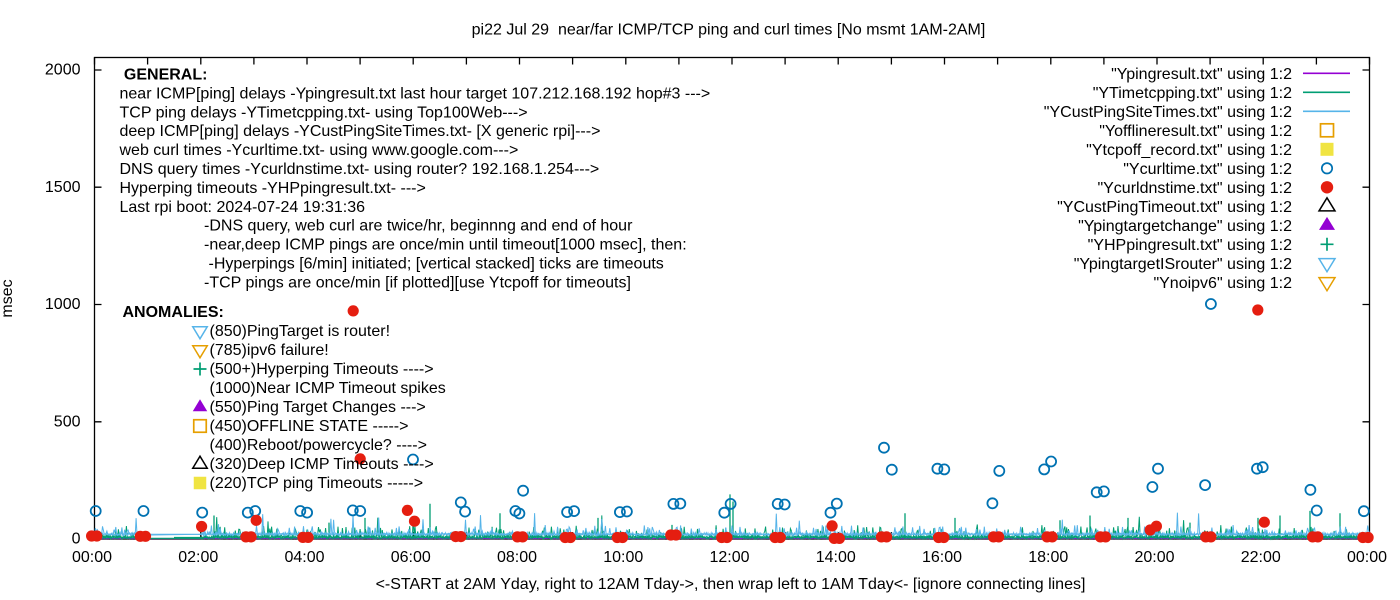  I want to click on svg-text: 06:00, so click(411, 557).